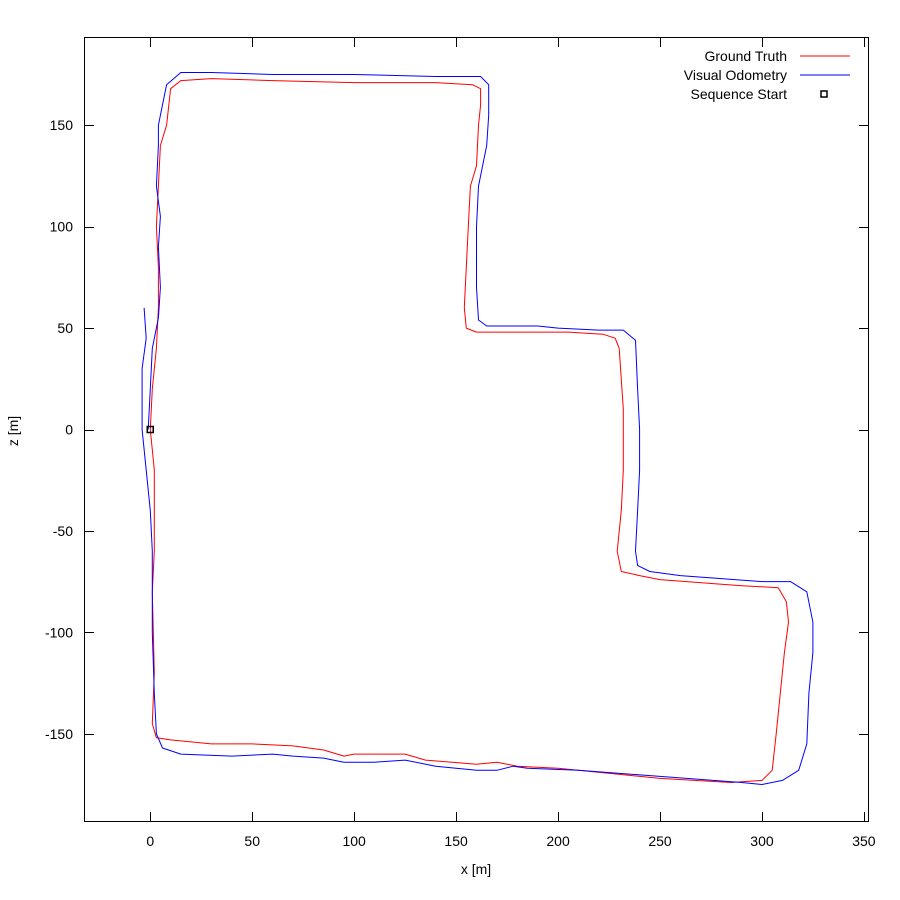  Describe the element at coordinates (150, 429) in the screenshot. I see `sequence-start-marker` at that location.